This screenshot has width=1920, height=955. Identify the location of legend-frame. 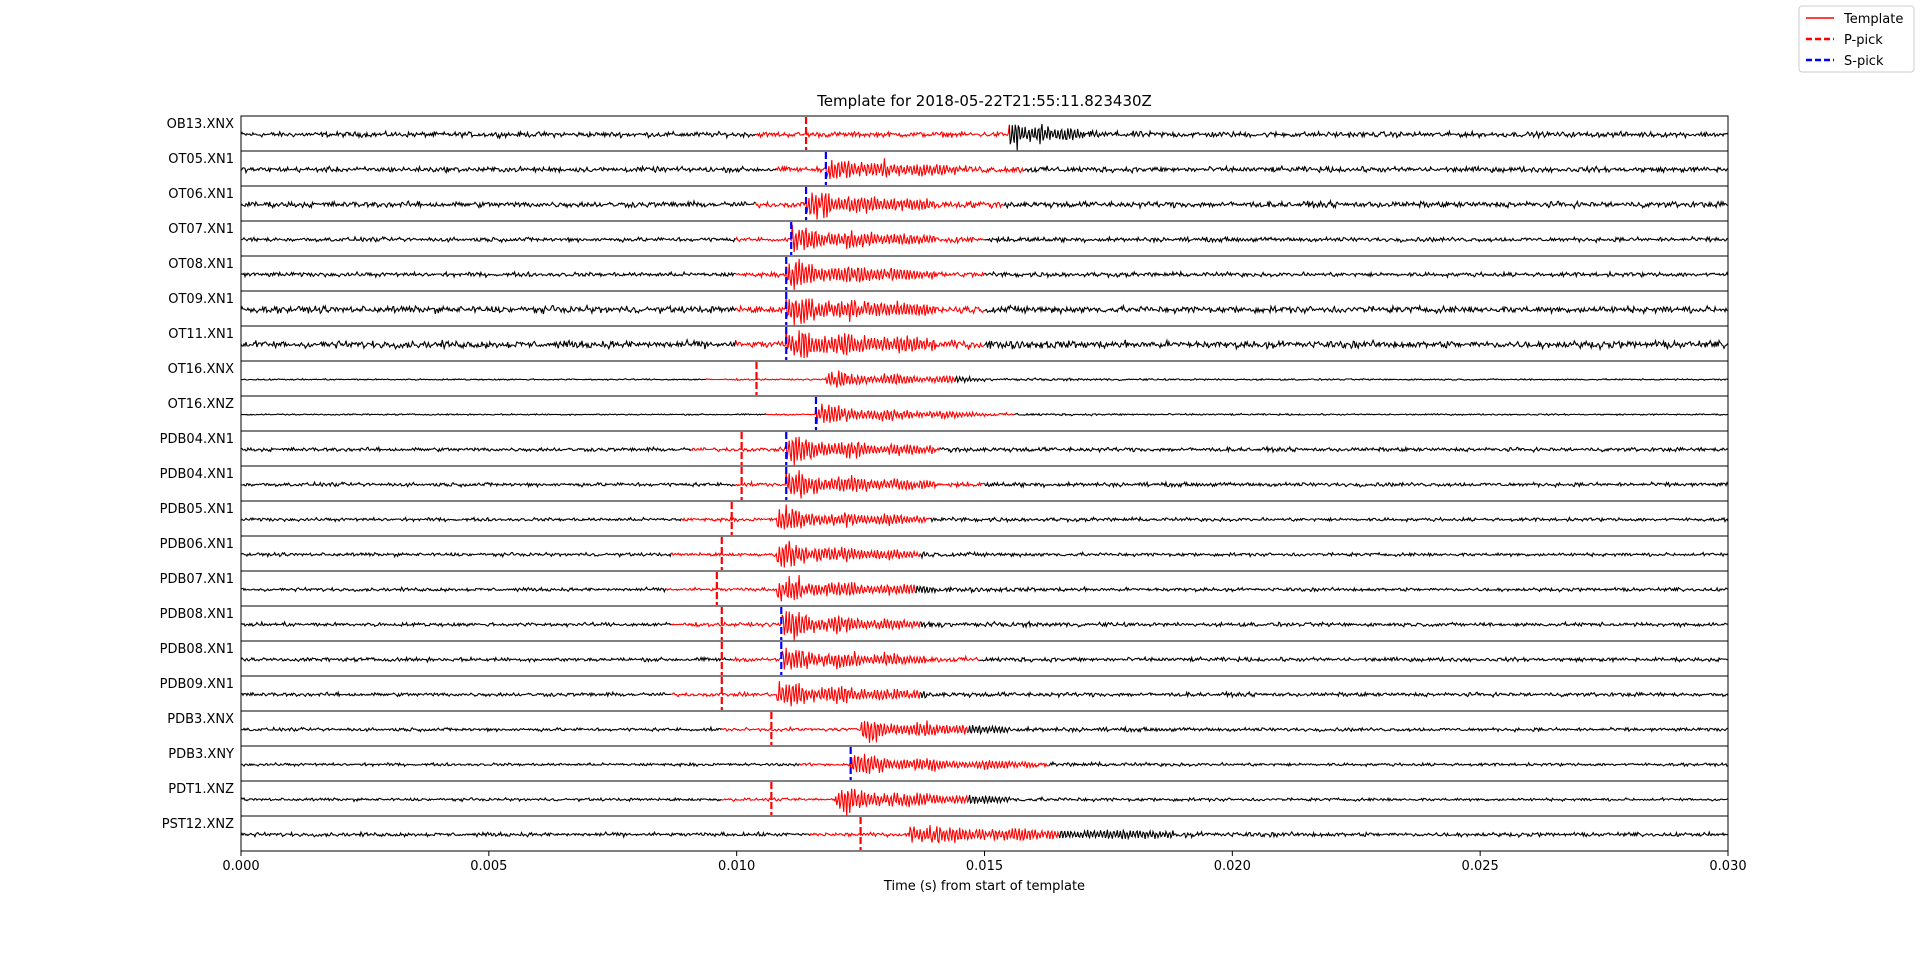
(1856, 39).